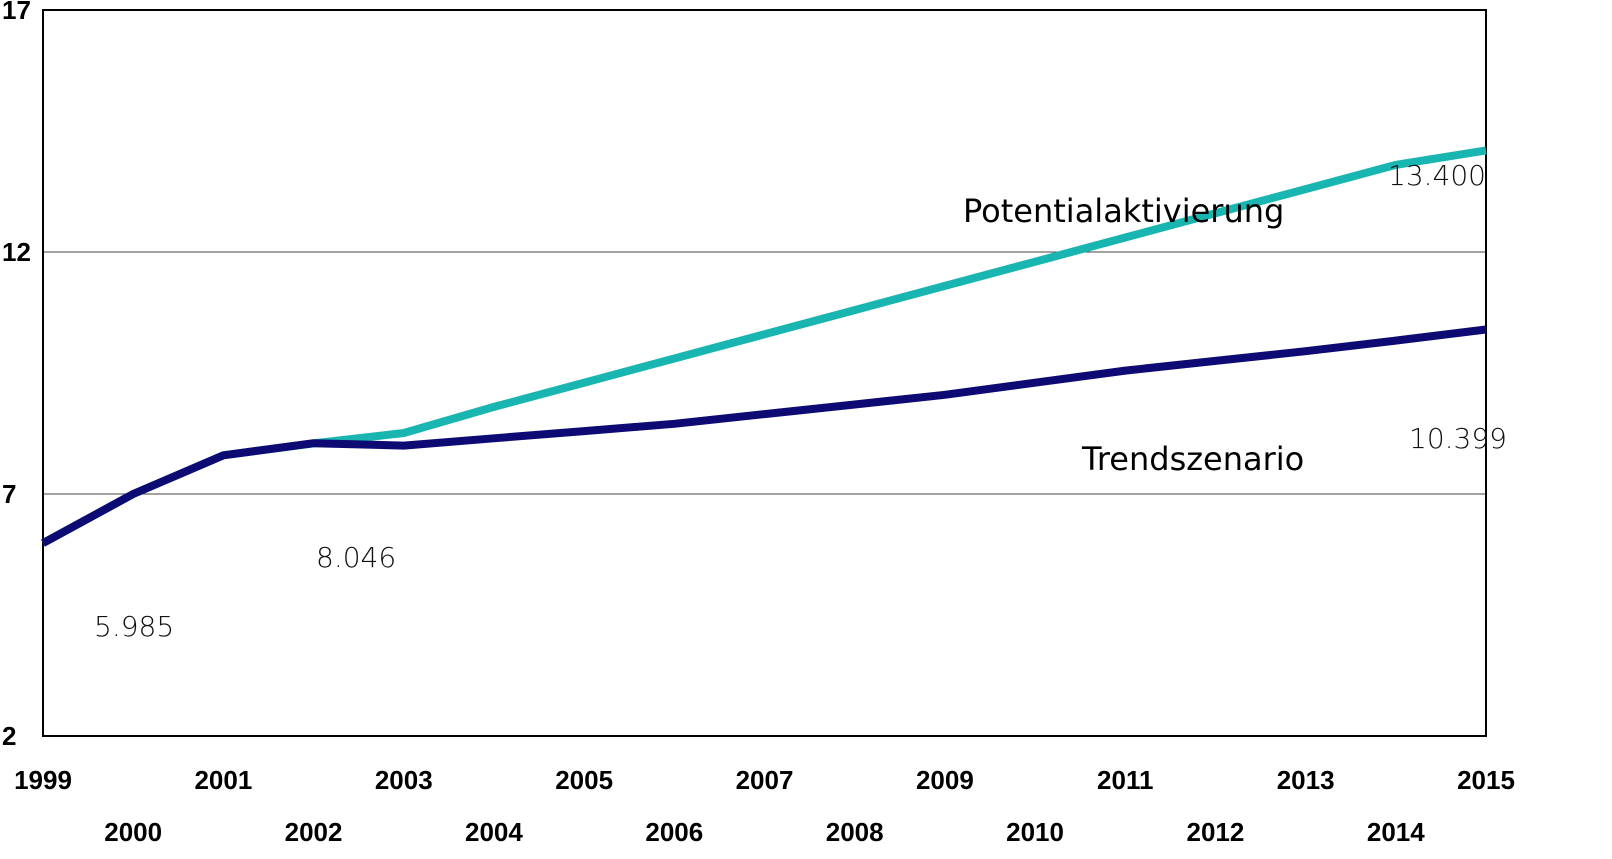 The width and height of the screenshot is (1612, 859). Describe the element at coordinates (16, 12) in the screenshot. I see `y-tick-label: 17` at that location.